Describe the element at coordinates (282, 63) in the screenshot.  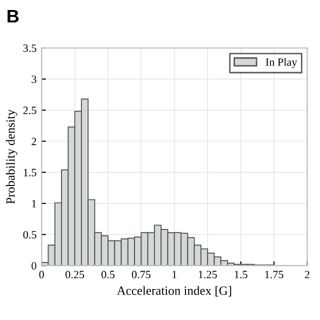
I see `legend-label: In Play` at that location.